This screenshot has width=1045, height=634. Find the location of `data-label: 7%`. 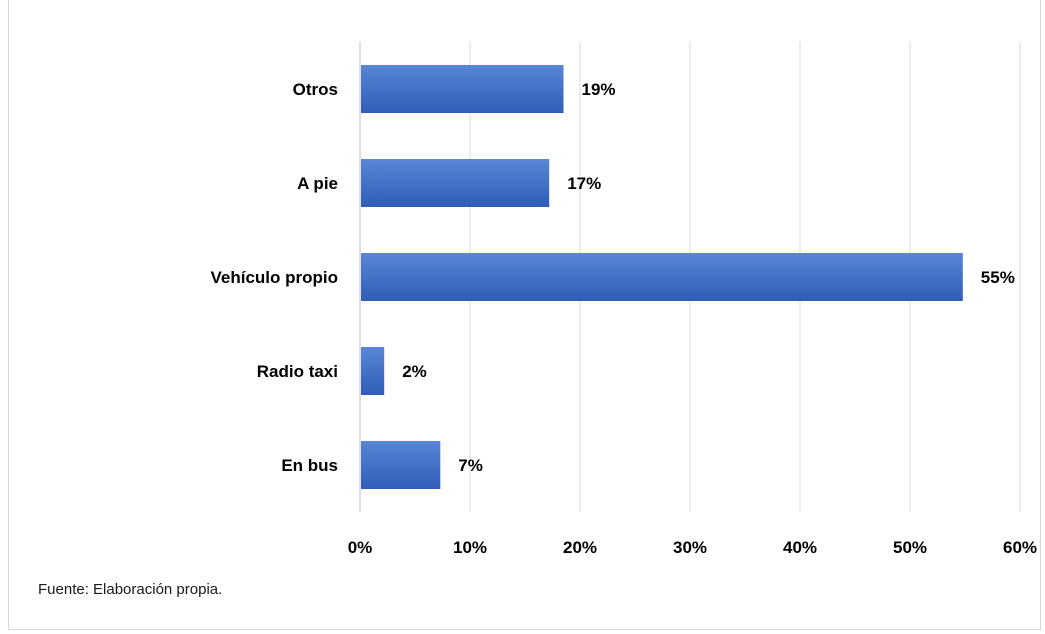

data-label: 7% is located at coordinates (470, 465).